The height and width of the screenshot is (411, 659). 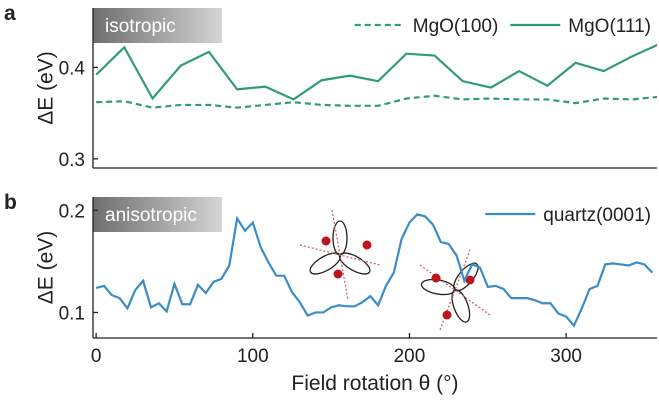 I want to click on legend-label: MgO(100), so click(x=456, y=26).